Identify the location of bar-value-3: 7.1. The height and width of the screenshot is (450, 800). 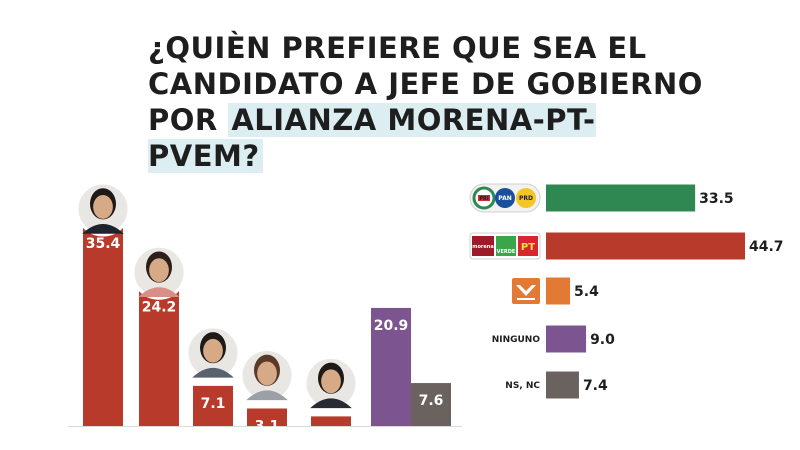
(213, 404).